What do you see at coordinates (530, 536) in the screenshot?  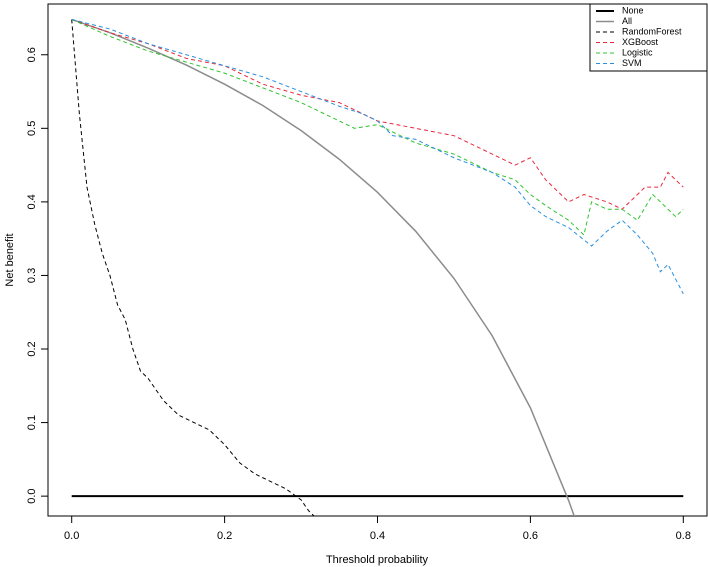 I see `x-tick-label: 0.6` at bounding box center [530, 536].